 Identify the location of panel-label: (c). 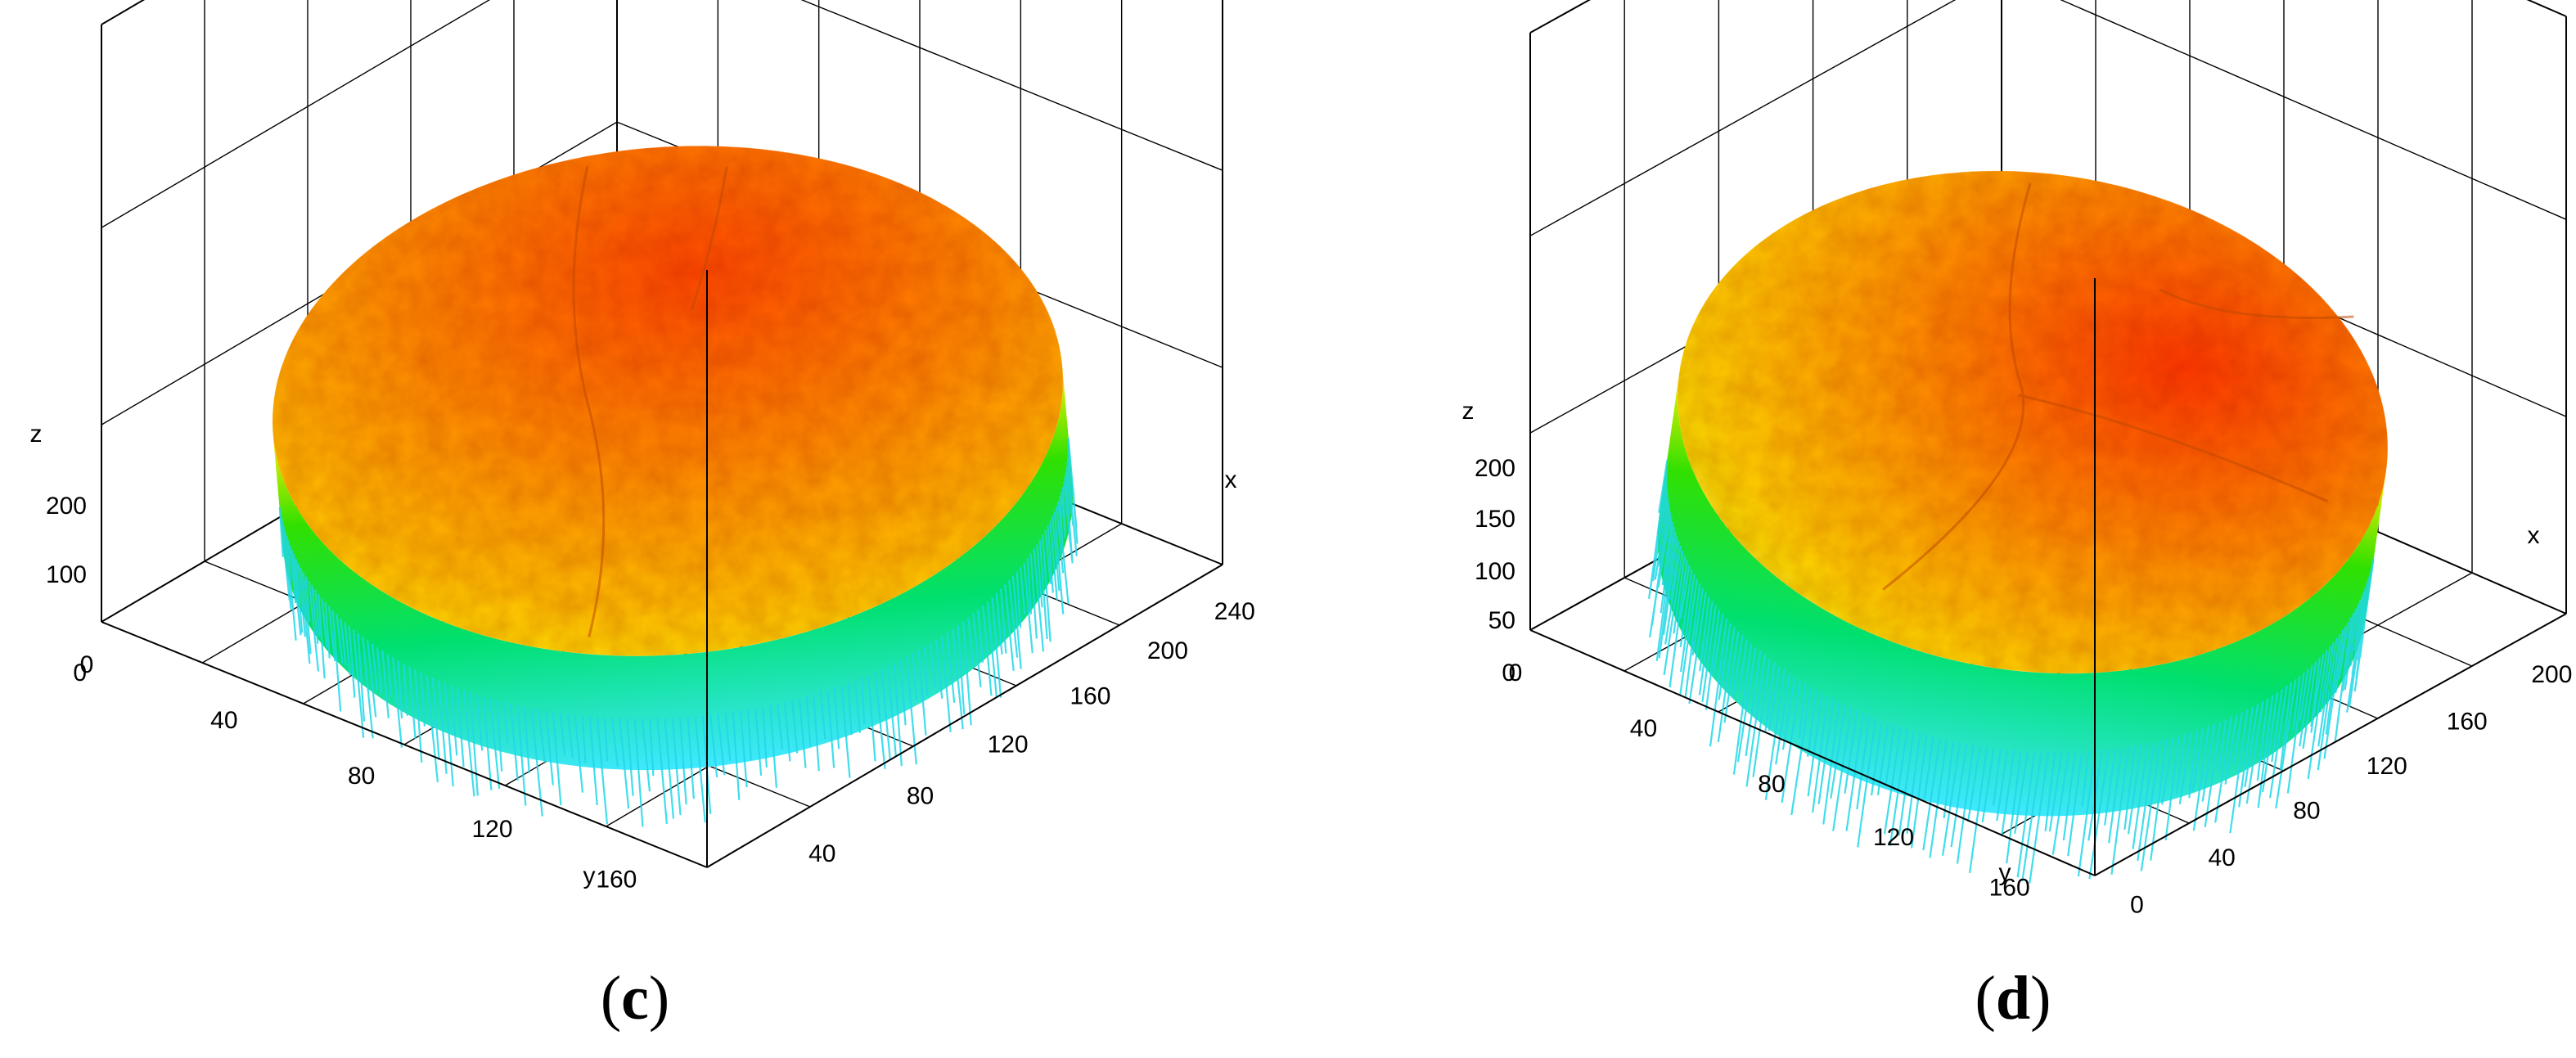
(635, 998).